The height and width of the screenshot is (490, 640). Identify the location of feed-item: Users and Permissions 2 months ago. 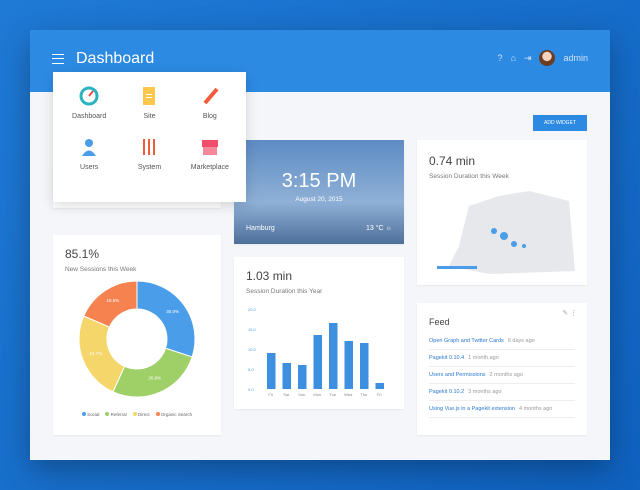
(502, 375).